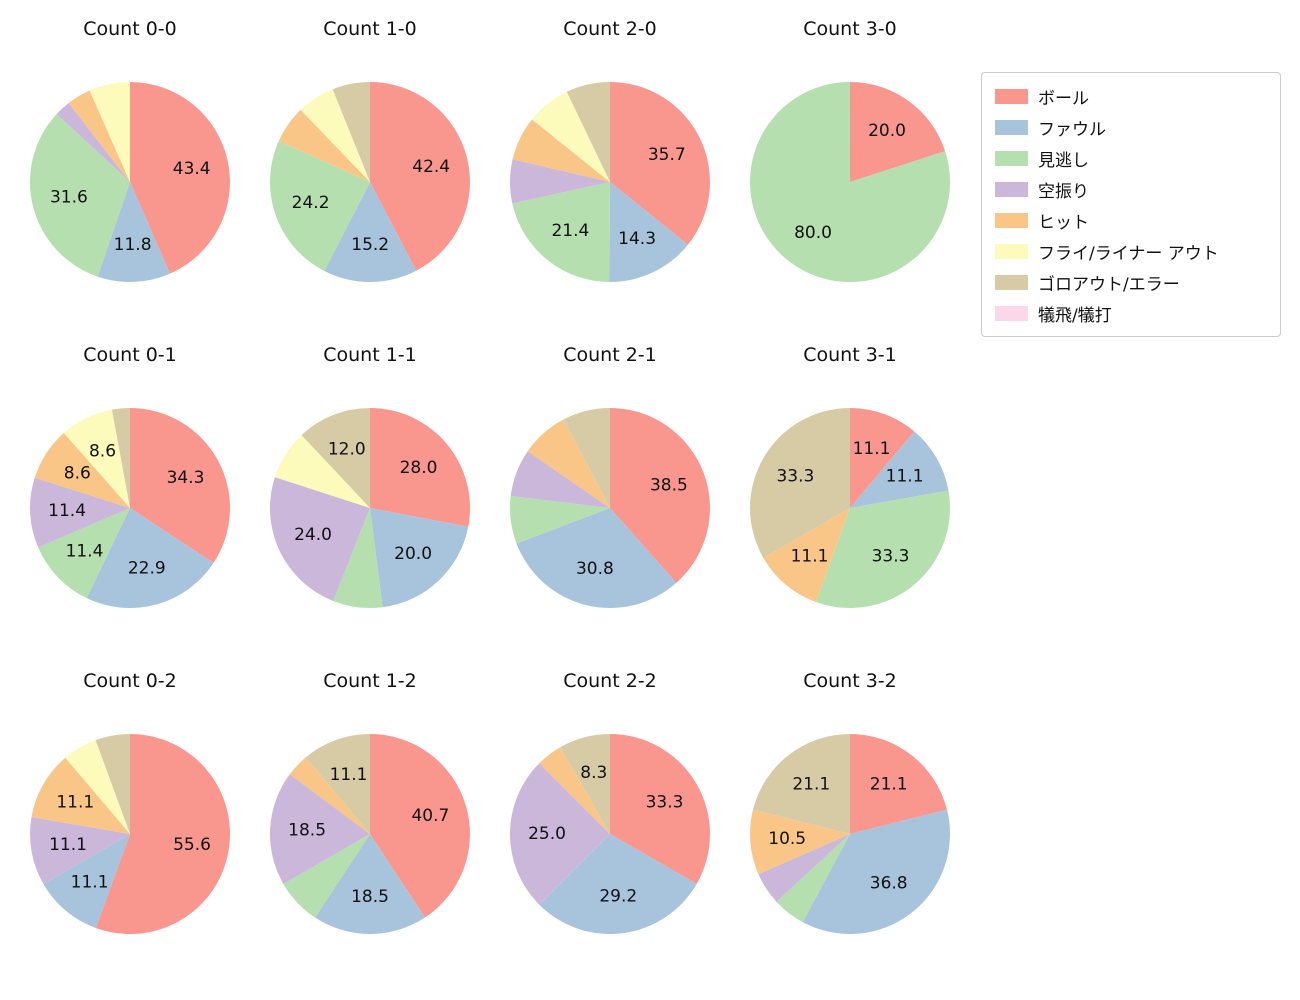 The image size is (1300, 1000). What do you see at coordinates (1063, 222) in the screenshot?
I see `legend-label: ヒット` at bounding box center [1063, 222].